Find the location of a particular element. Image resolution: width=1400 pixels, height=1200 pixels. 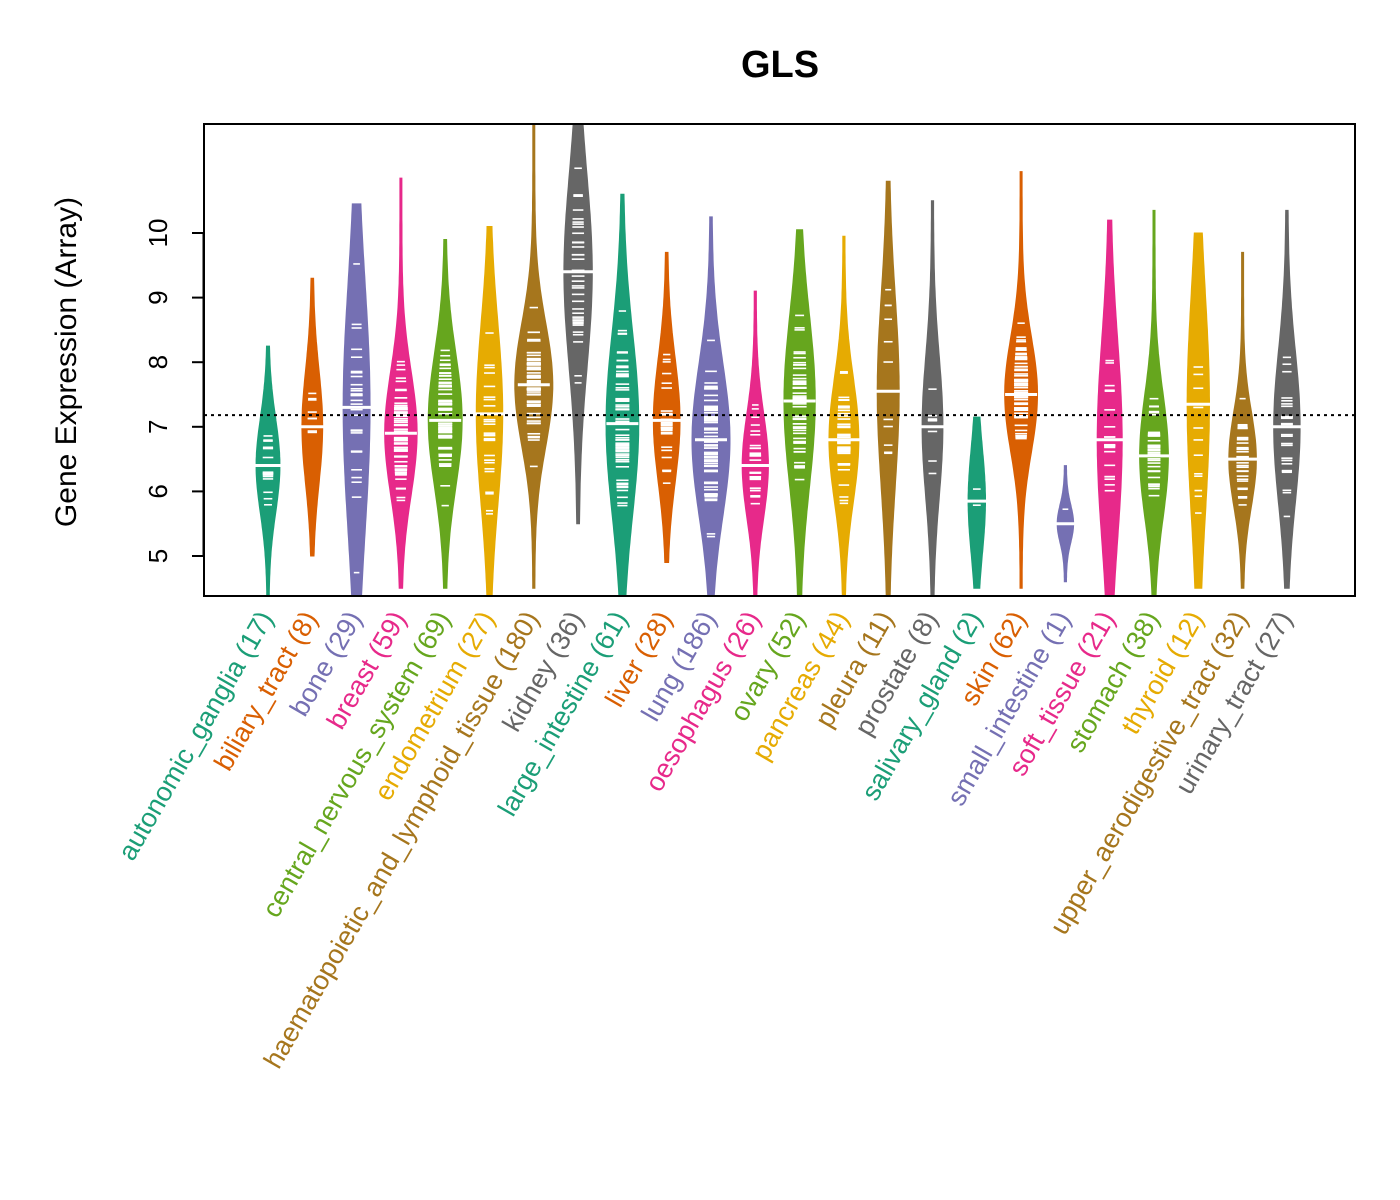

y-tick-label-8: 8 is located at coordinates (158, 362).